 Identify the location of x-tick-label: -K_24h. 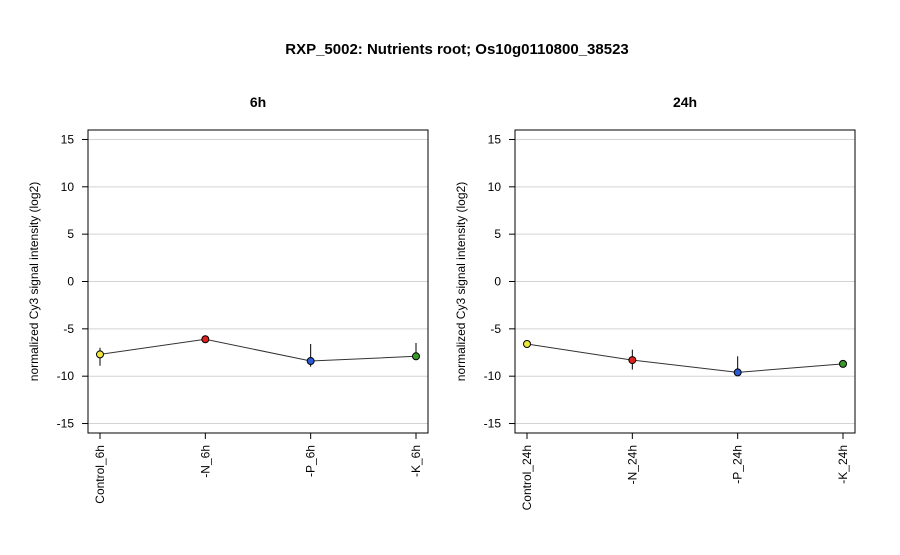
(843, 464).